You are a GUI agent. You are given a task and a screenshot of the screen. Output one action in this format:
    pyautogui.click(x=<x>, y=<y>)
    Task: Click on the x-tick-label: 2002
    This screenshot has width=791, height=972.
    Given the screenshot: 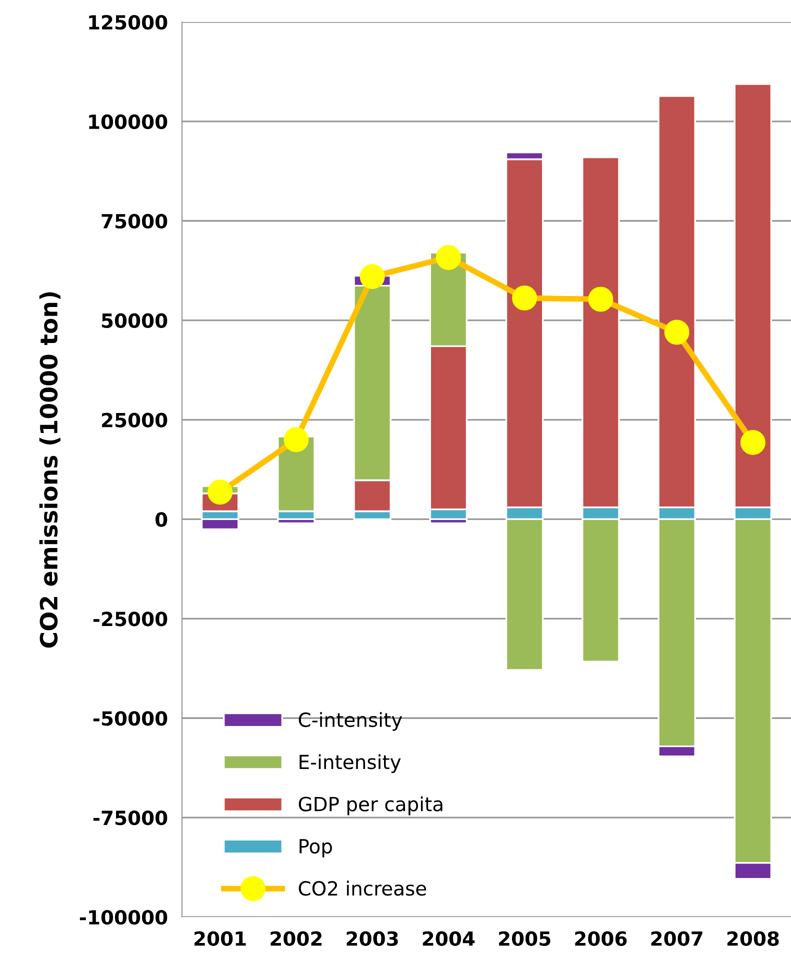 What is the action you would take?
    pyautogui.click(x=296, y=938)
    